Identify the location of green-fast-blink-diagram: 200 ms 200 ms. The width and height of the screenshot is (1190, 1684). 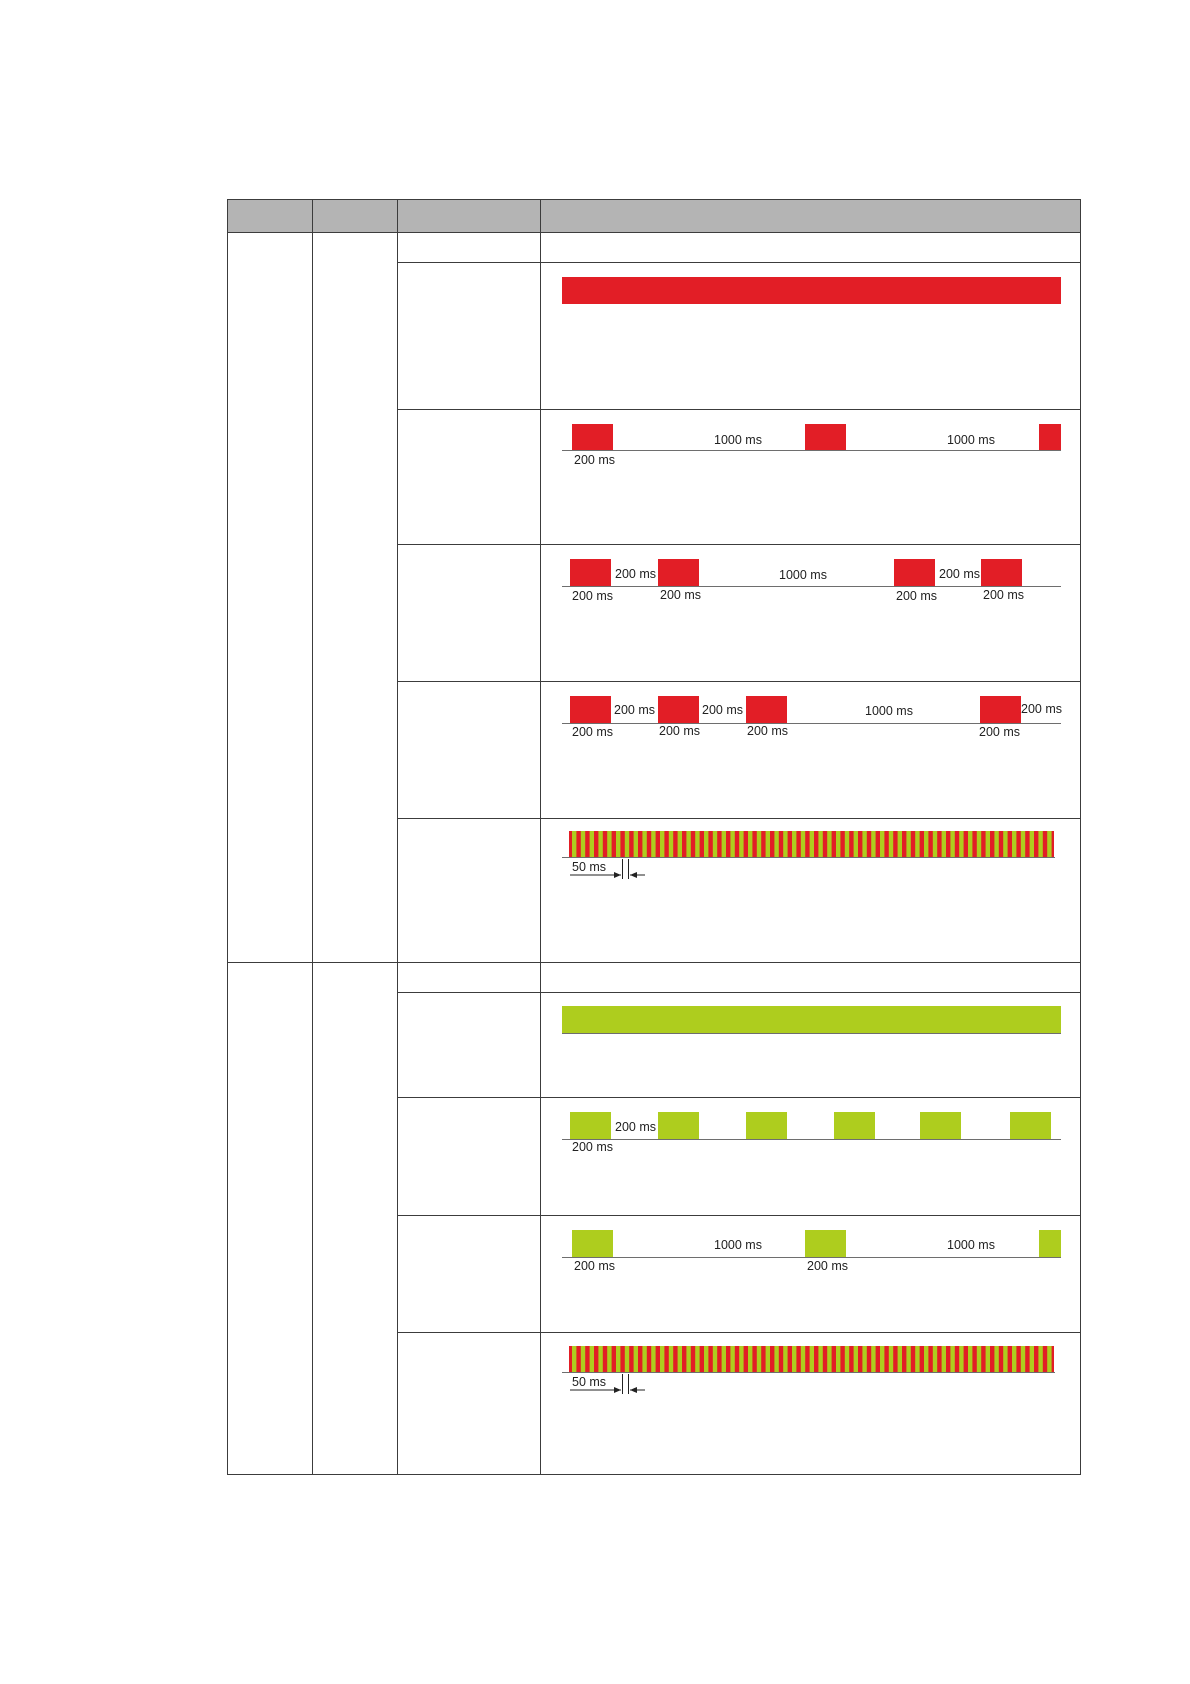
(811, 1133).